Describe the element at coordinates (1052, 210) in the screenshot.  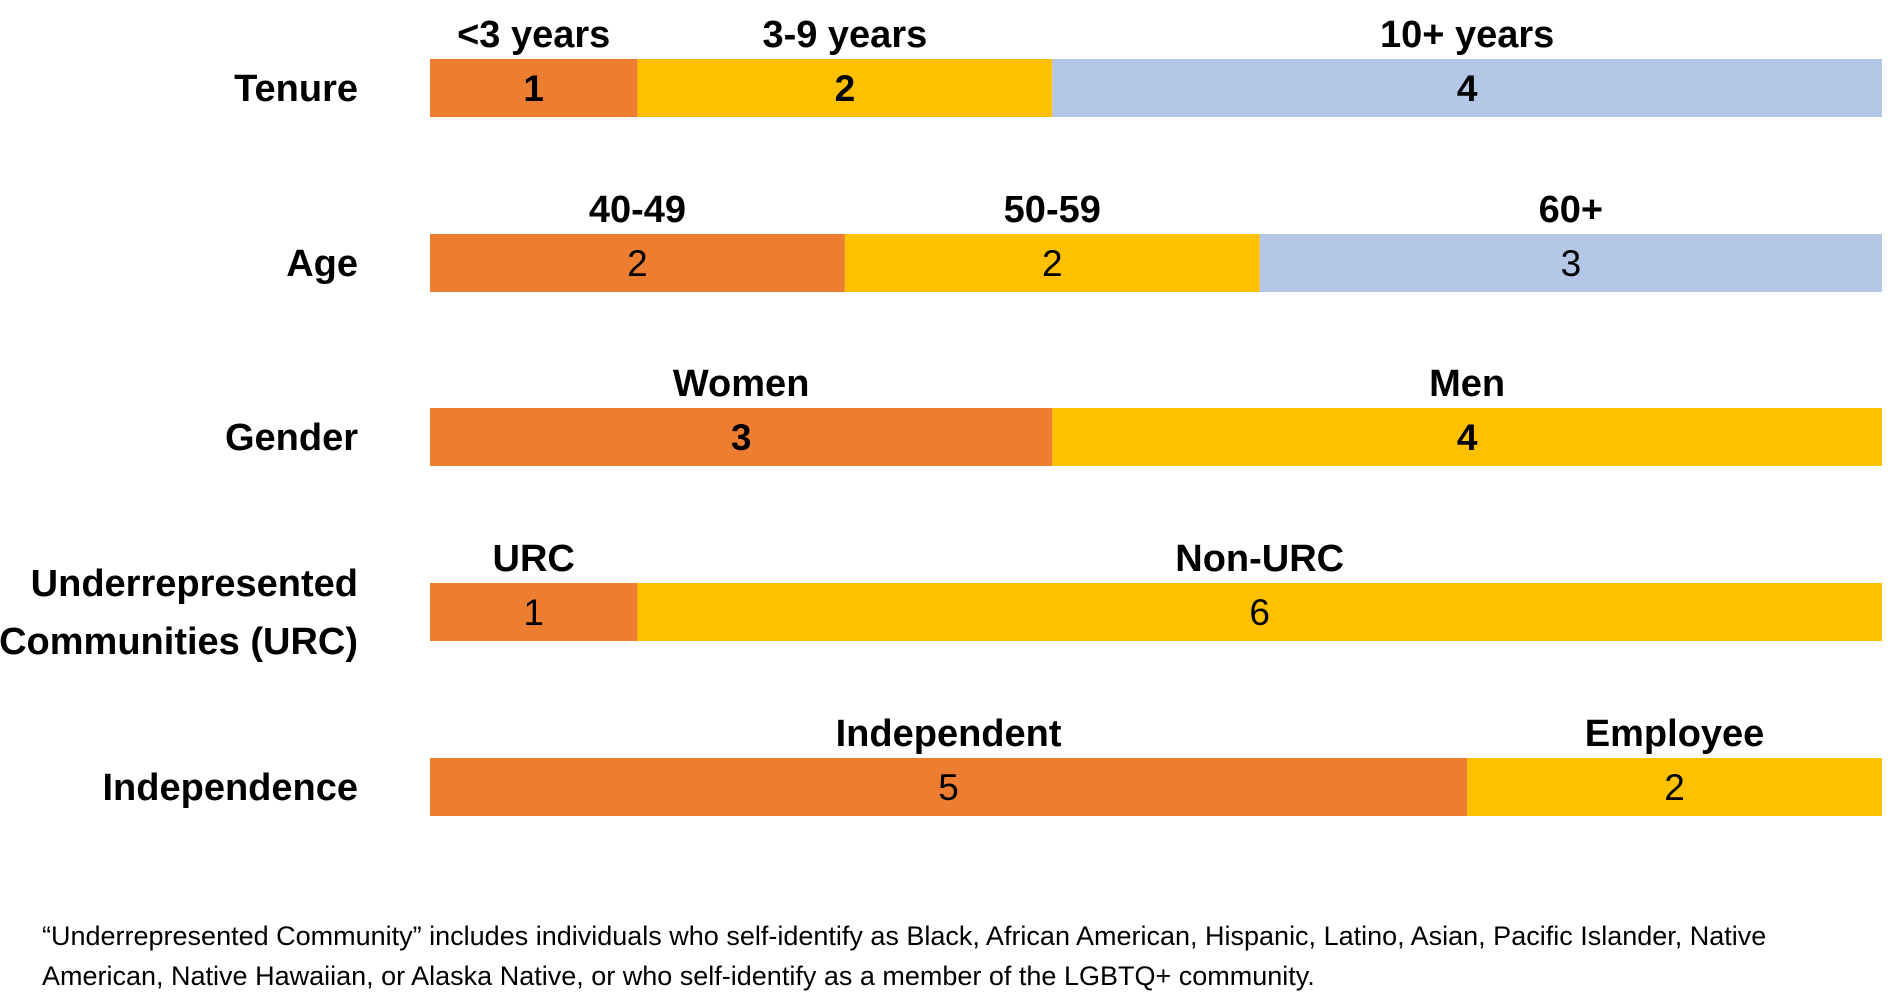
I see `segment-category-label: 50-59` at that location.